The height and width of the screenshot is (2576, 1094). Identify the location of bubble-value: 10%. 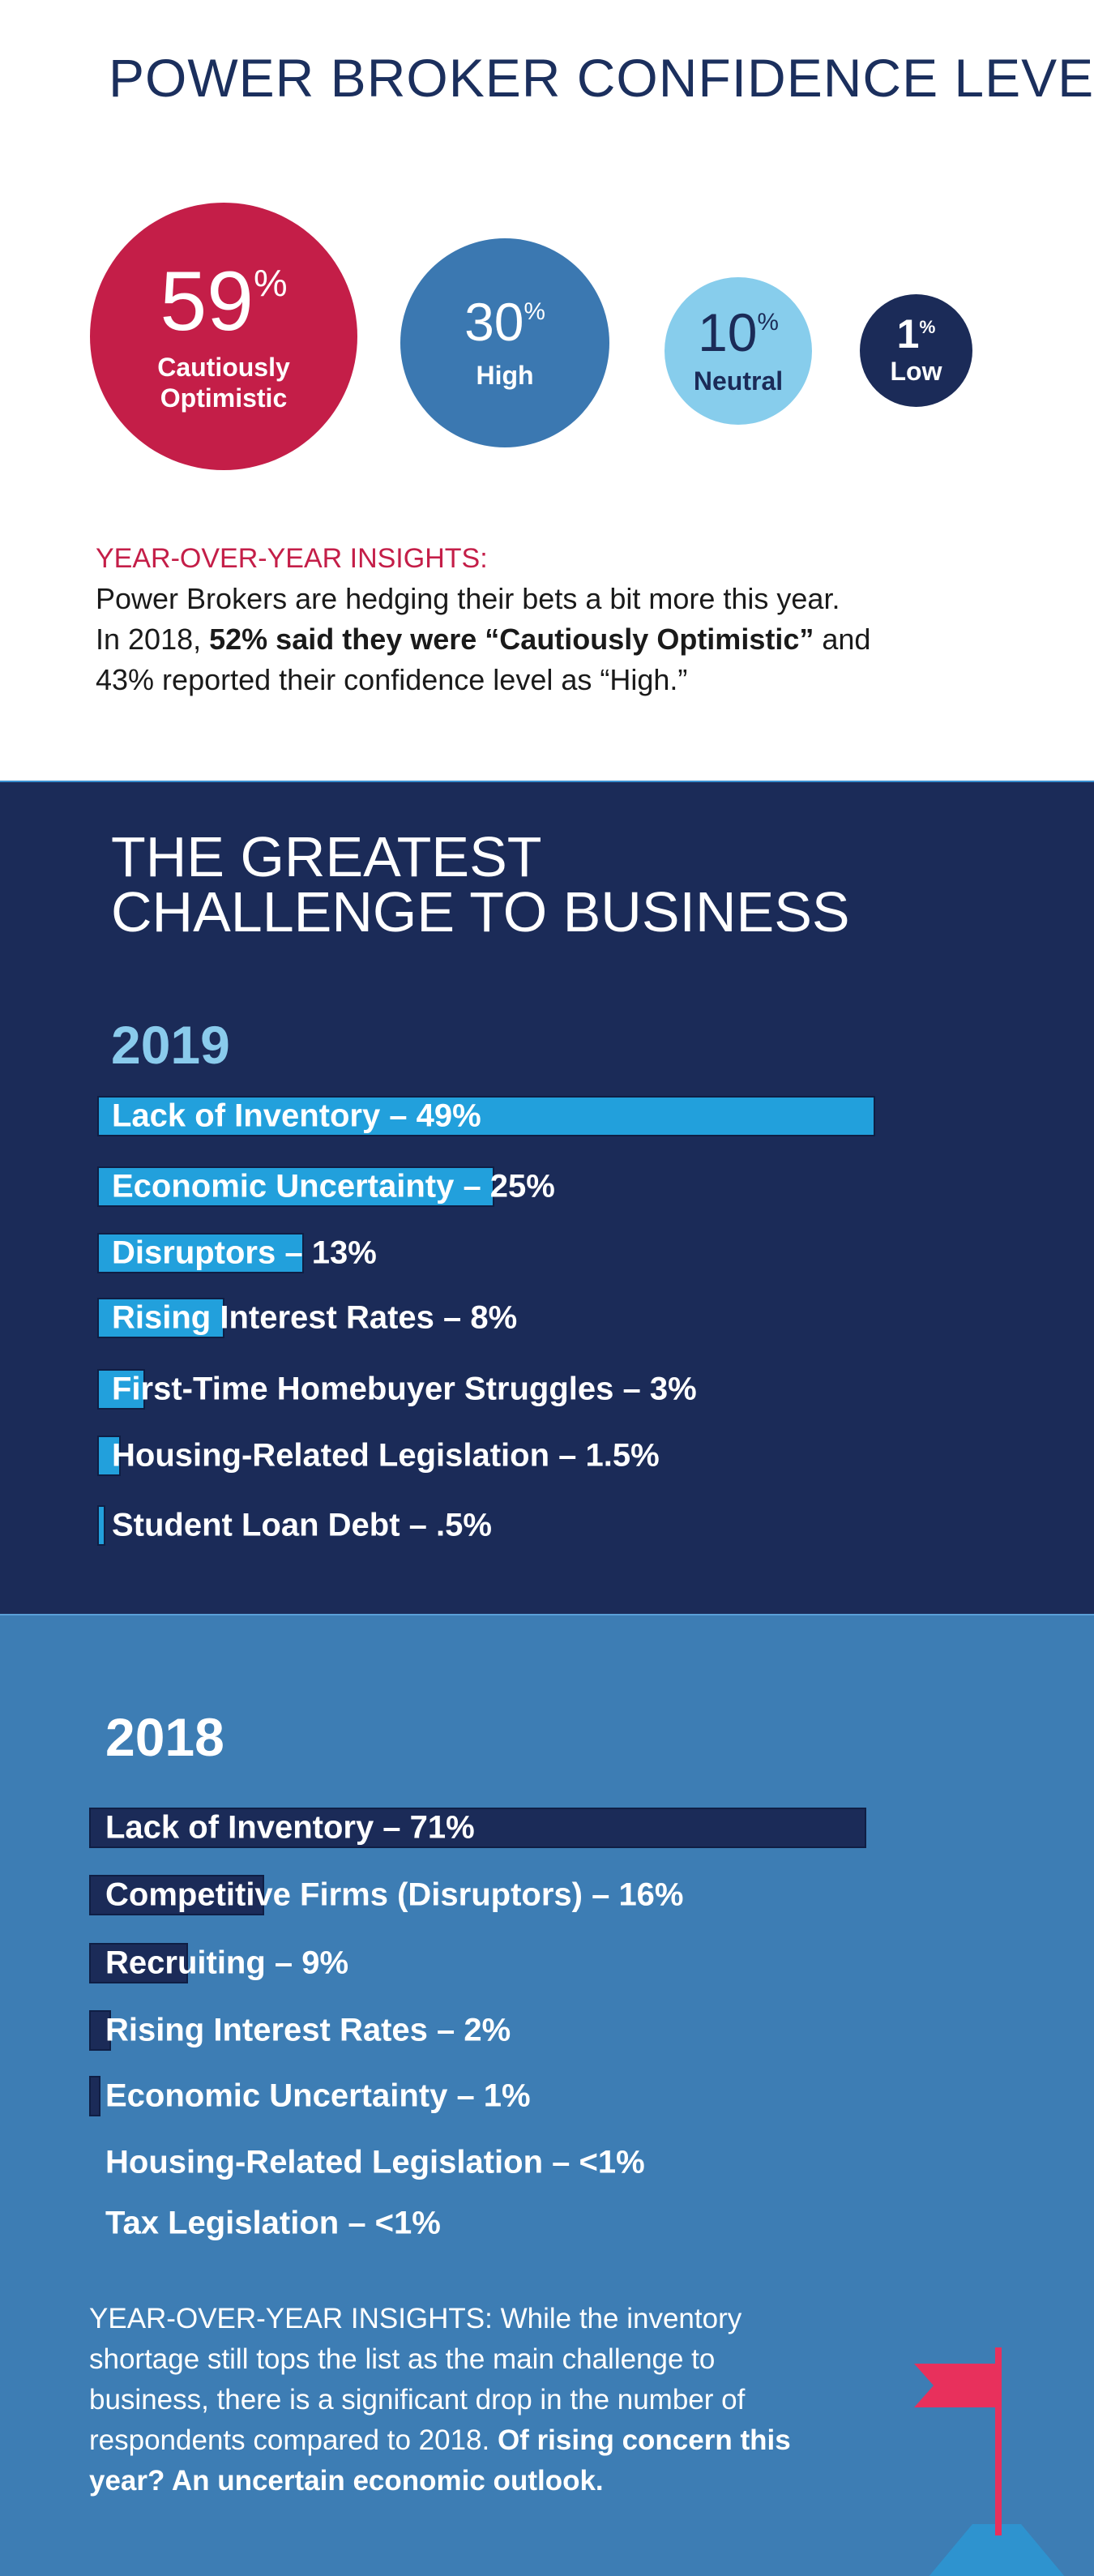
(738, 332).